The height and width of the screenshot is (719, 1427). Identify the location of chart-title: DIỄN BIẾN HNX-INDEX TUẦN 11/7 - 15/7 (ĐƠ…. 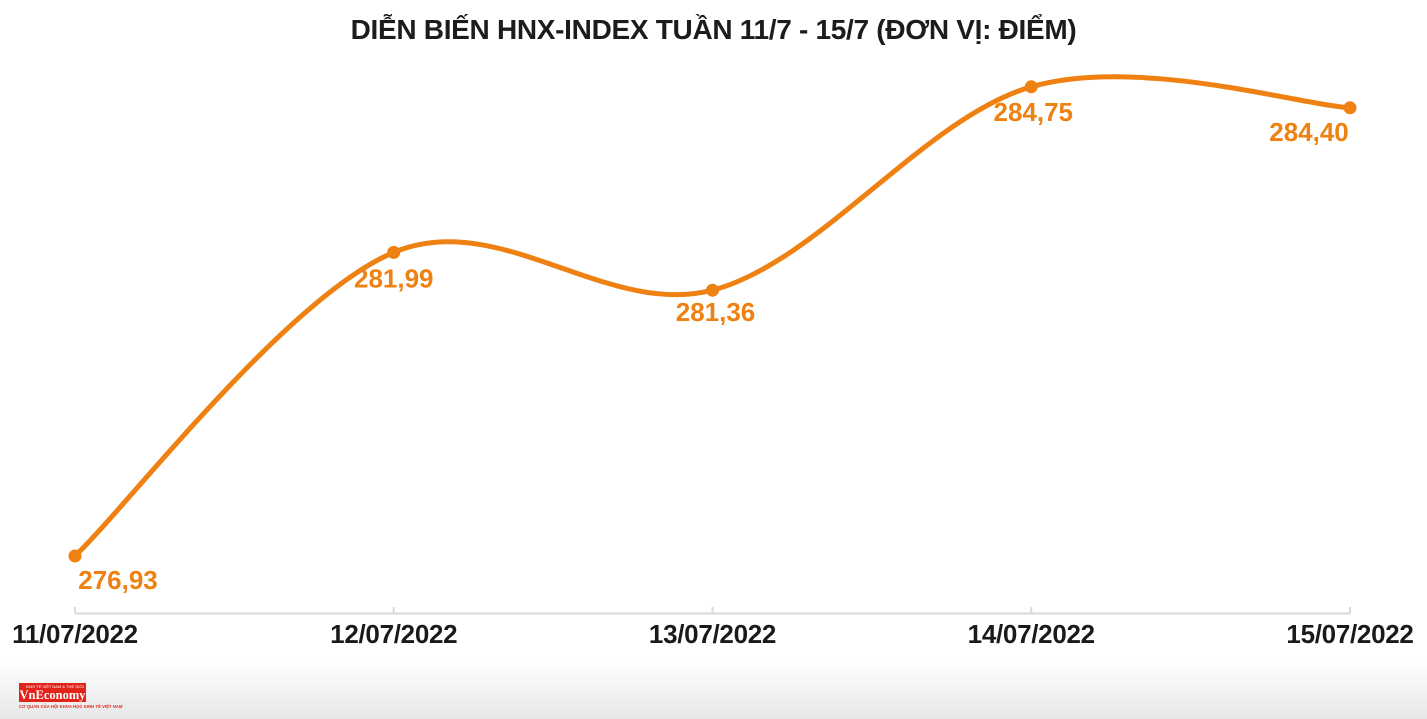
(713, 29).